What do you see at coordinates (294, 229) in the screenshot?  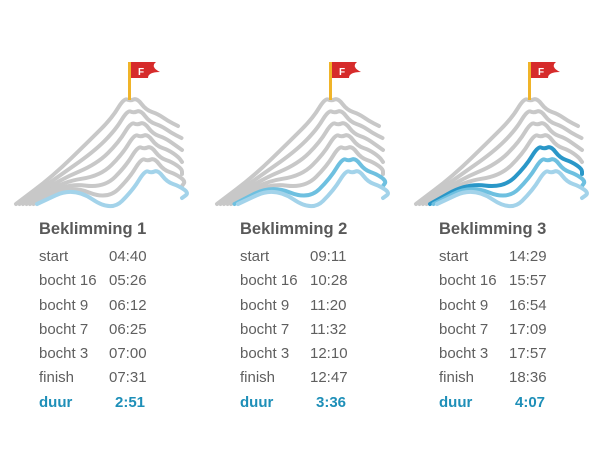 I see `climb-title: Beklimming 2` at bounding box center [294, 229].